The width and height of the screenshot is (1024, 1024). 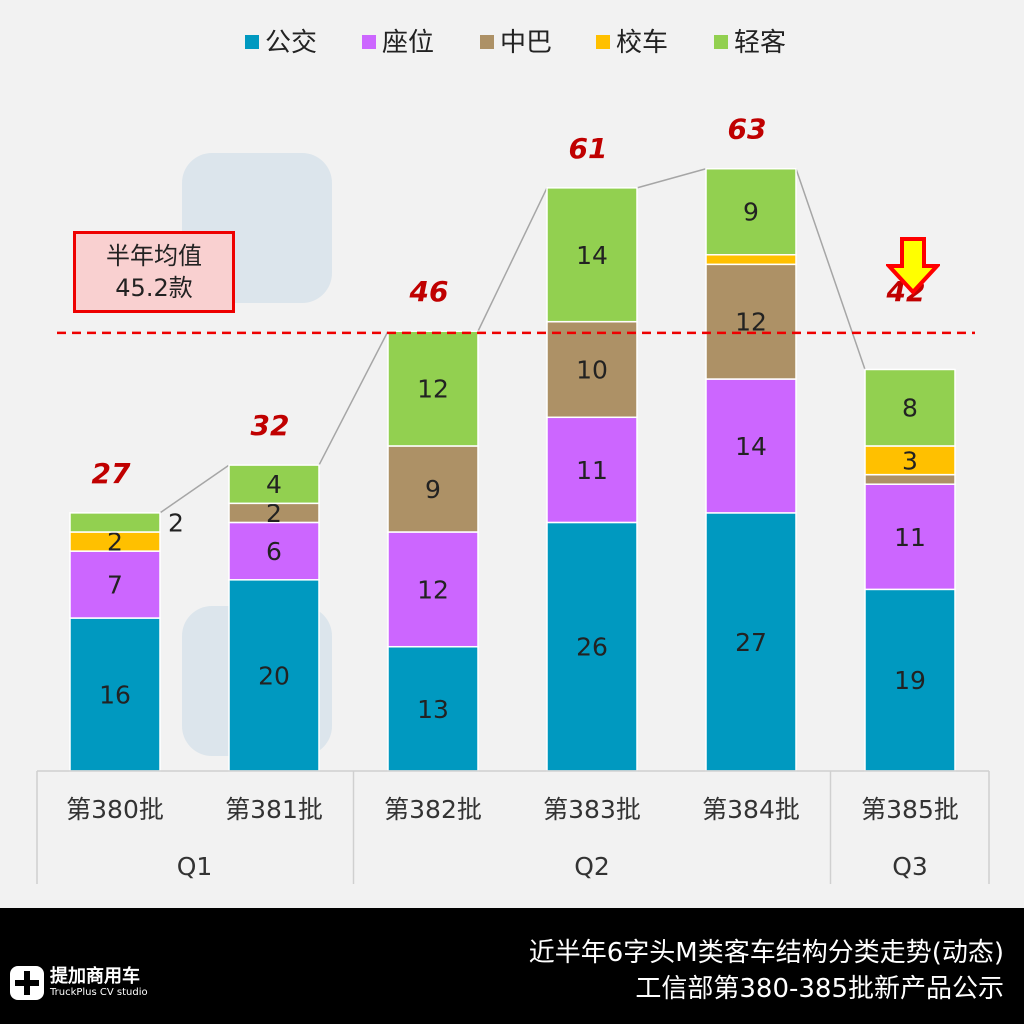 What do you see at coordinates (747, 129) in the screenshot?
I see `total-label: 63` at bounding box center [747, 129].